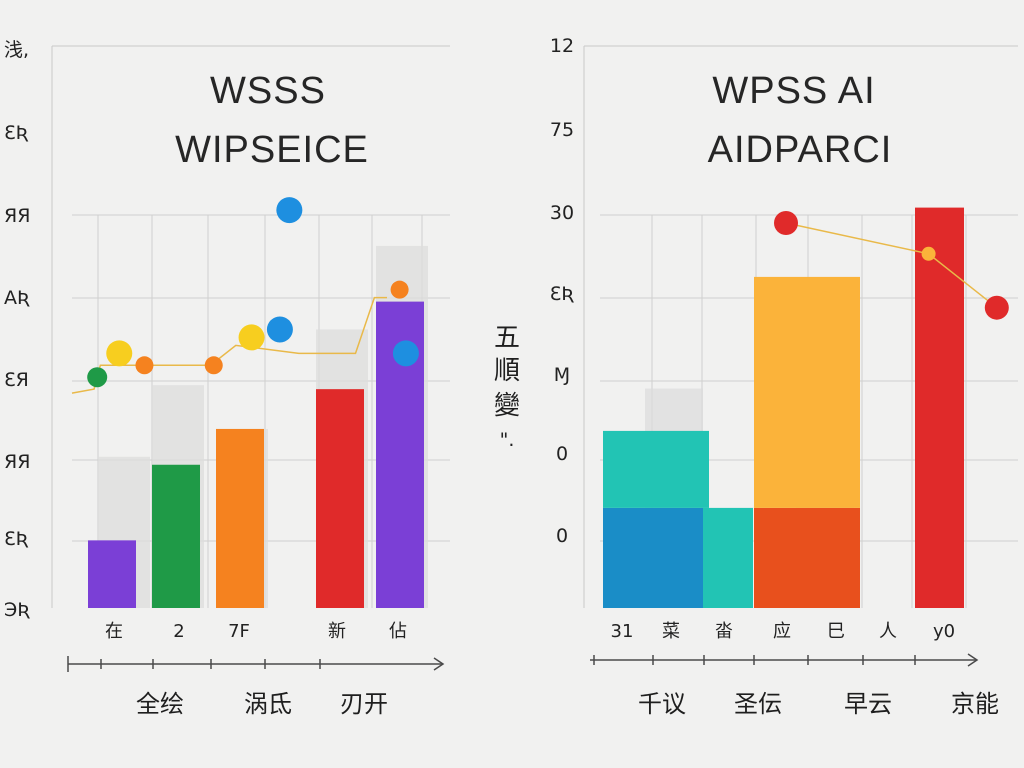 This screenshot has width=1024, height=768. What do you see at coordinates (17, 298) in the screenshot?
I see `left-y-tick: AƦ` at bounding box center [17, 298].